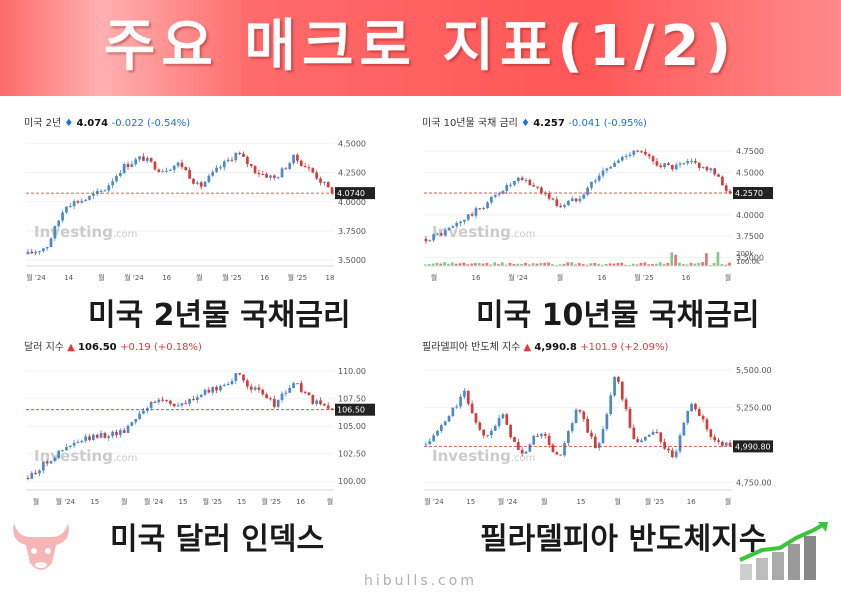 This screenshot has width=841, height=595. What do you see at coordinates (137, 347) in the screenshot?
I see `header-change: +0.19` at bounding box center [137, 347].